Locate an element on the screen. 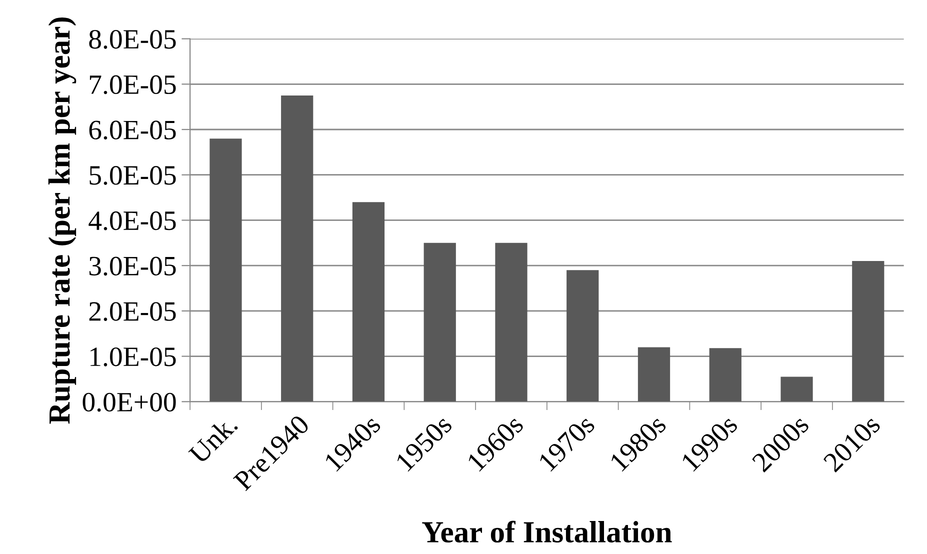 The width and height of the screenshot is (927, 554). y-tick-label: 4.0E-05 is located at coordinates (132, 220).